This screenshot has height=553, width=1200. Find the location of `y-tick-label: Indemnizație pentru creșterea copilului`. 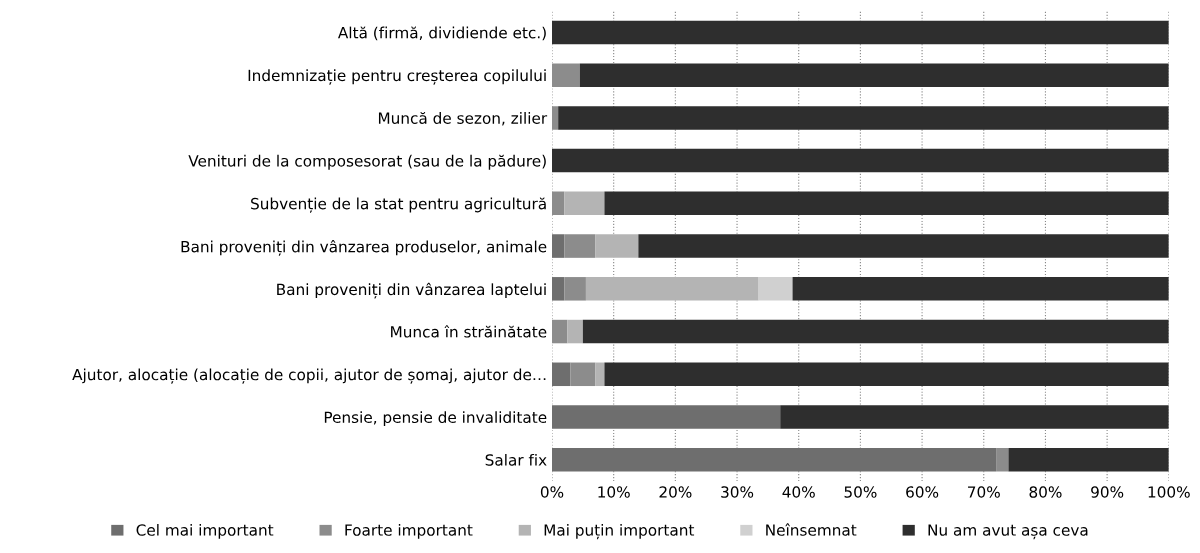

y-tick-label: Indemnizație pentru creșterea copilului is located at coordinates (397, 77).